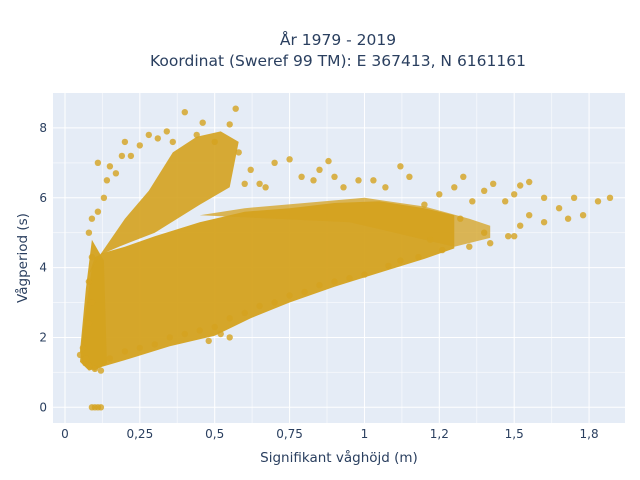 The image size is (640, 480). What do you see at coordinates (589, 434) in the screenshot?
I see `x-tick-label: 1,8` at bounding box center [589, 434].